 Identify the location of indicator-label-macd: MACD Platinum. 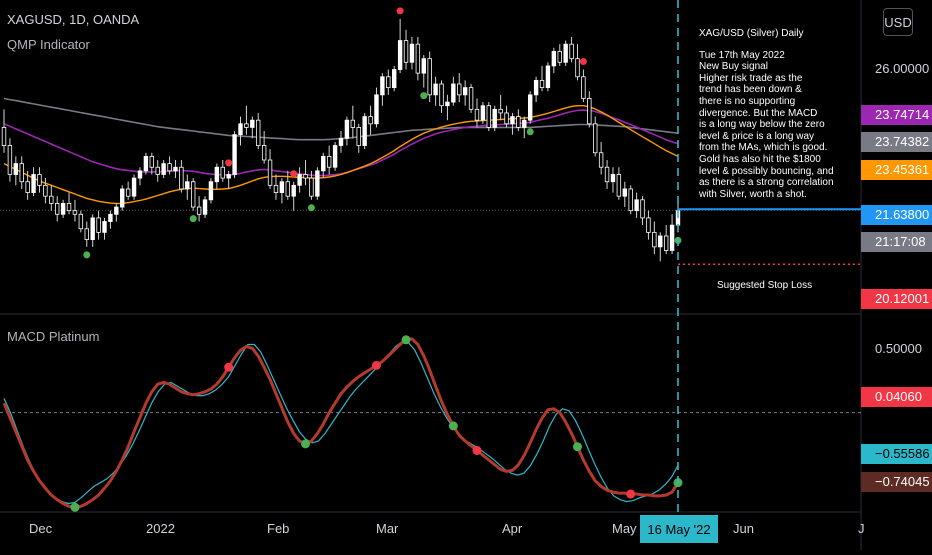
(53, 336).